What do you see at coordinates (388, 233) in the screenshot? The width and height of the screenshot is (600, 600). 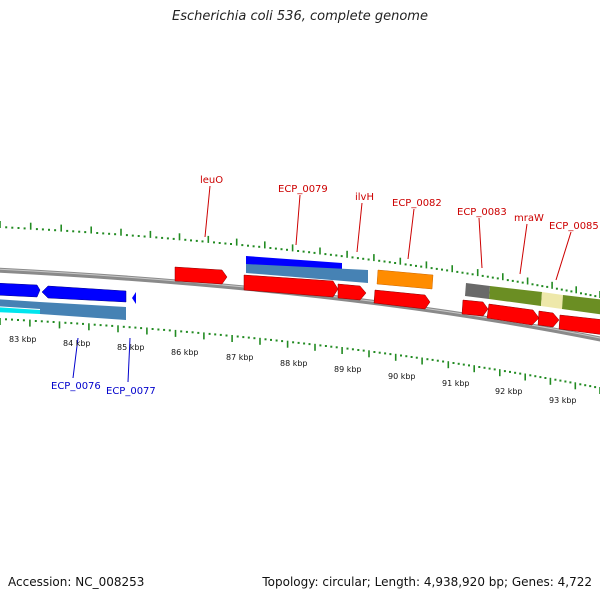 I see `forward-label-leaders` at bounding box center [388, 233].